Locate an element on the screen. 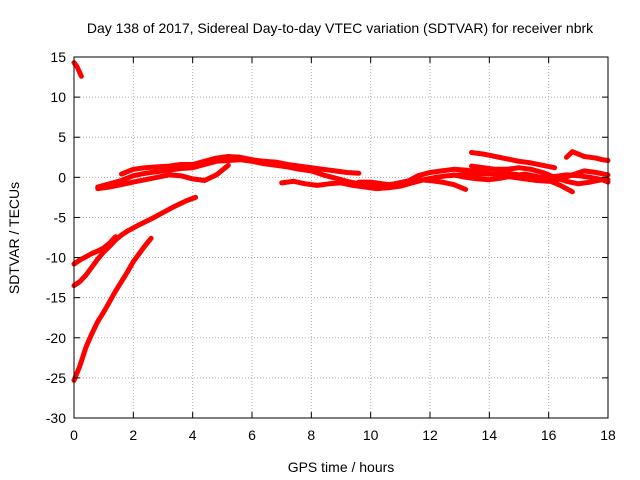 Image resolution: width=640 pixels, height=480 pixels. x-tick-label: 12 is located at coordinates (430, 435).